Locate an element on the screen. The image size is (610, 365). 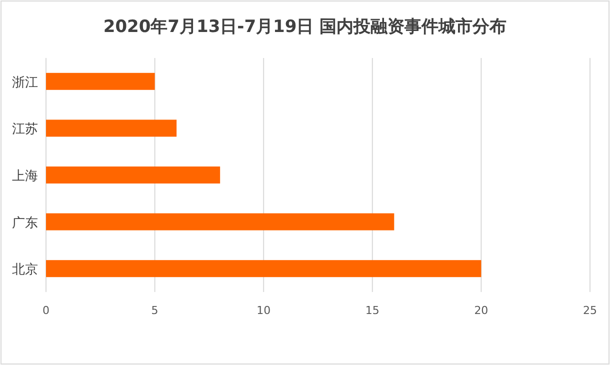
x-tick-label: 0 is located at coordinates (46, 310).